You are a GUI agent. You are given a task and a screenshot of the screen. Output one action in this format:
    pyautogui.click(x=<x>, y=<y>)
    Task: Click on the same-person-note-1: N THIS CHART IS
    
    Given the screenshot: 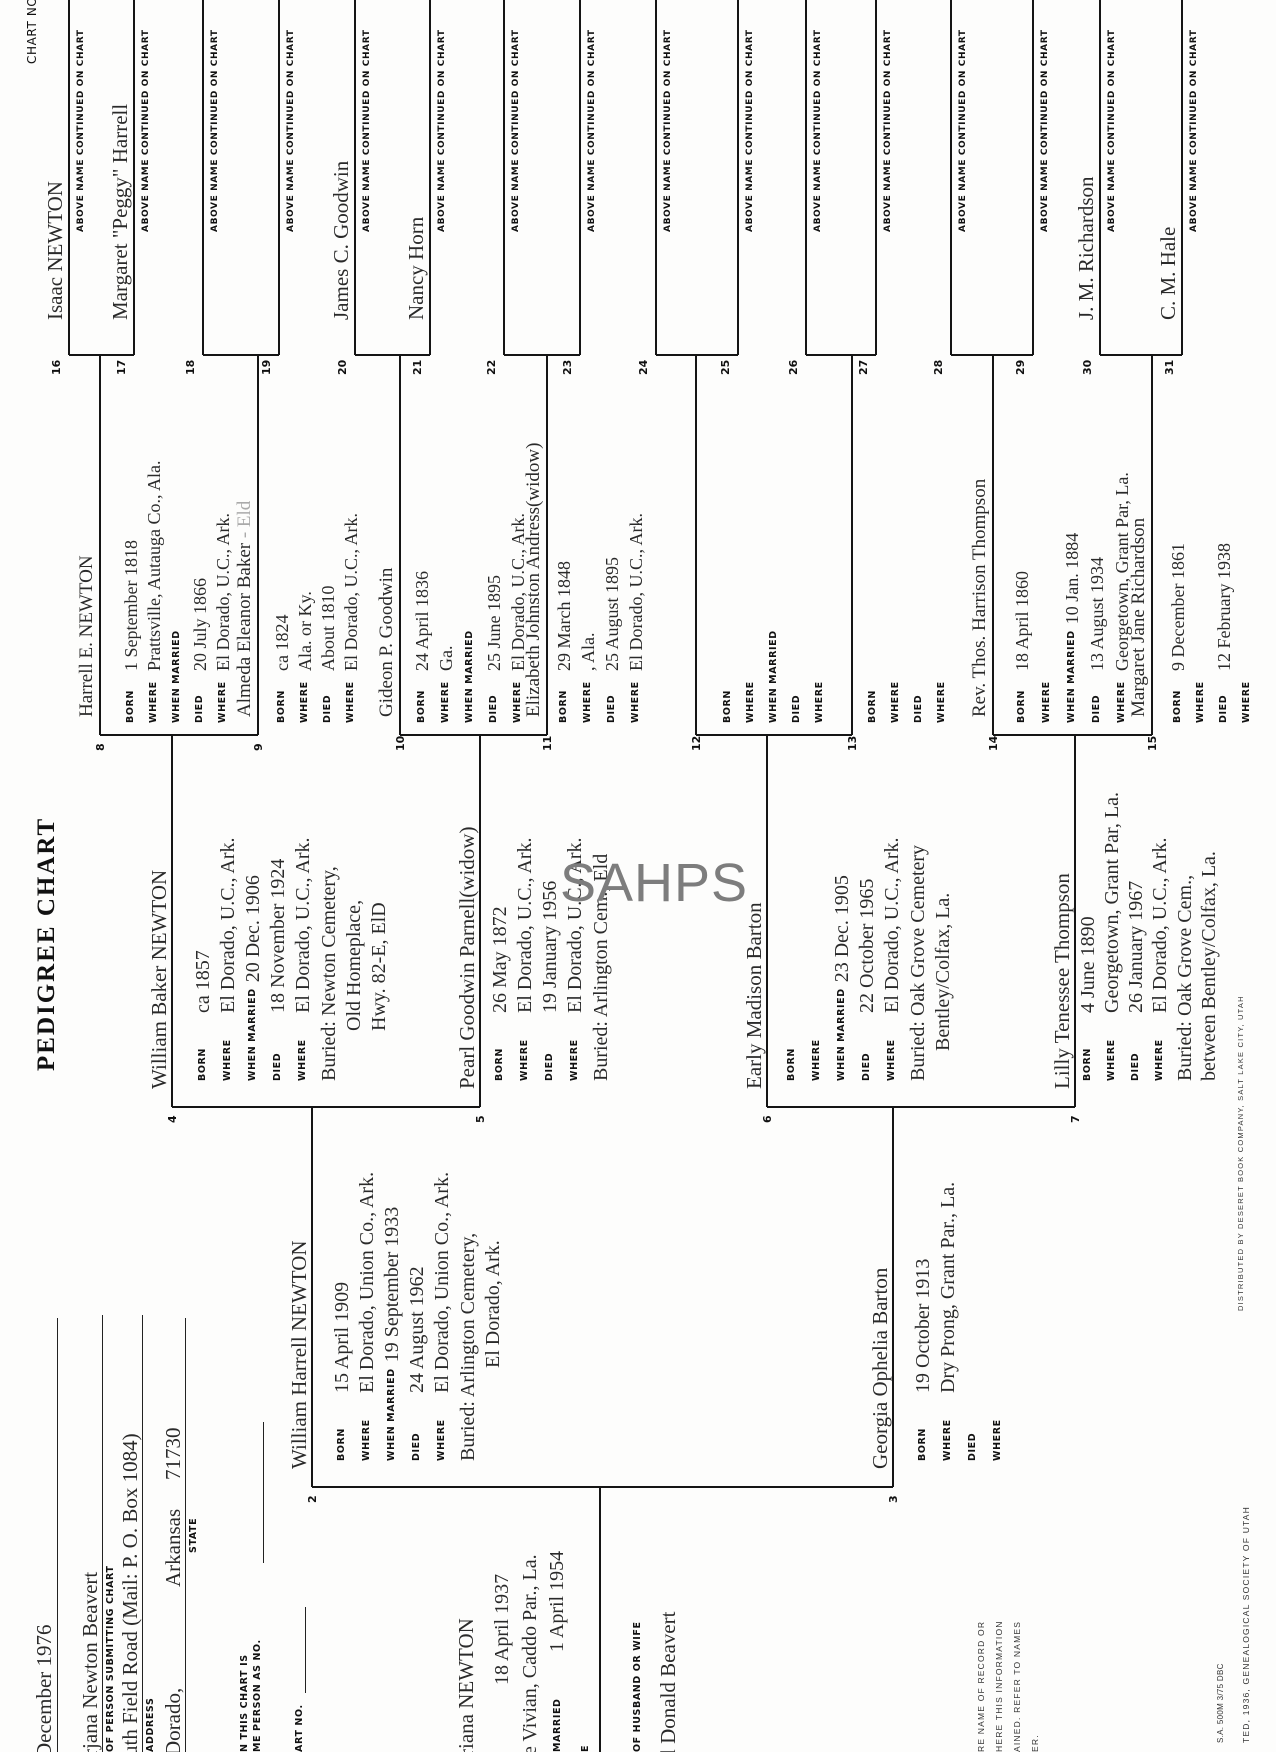 What is the action you would take?
    pyautogui.click(x=244, y=1703)
    